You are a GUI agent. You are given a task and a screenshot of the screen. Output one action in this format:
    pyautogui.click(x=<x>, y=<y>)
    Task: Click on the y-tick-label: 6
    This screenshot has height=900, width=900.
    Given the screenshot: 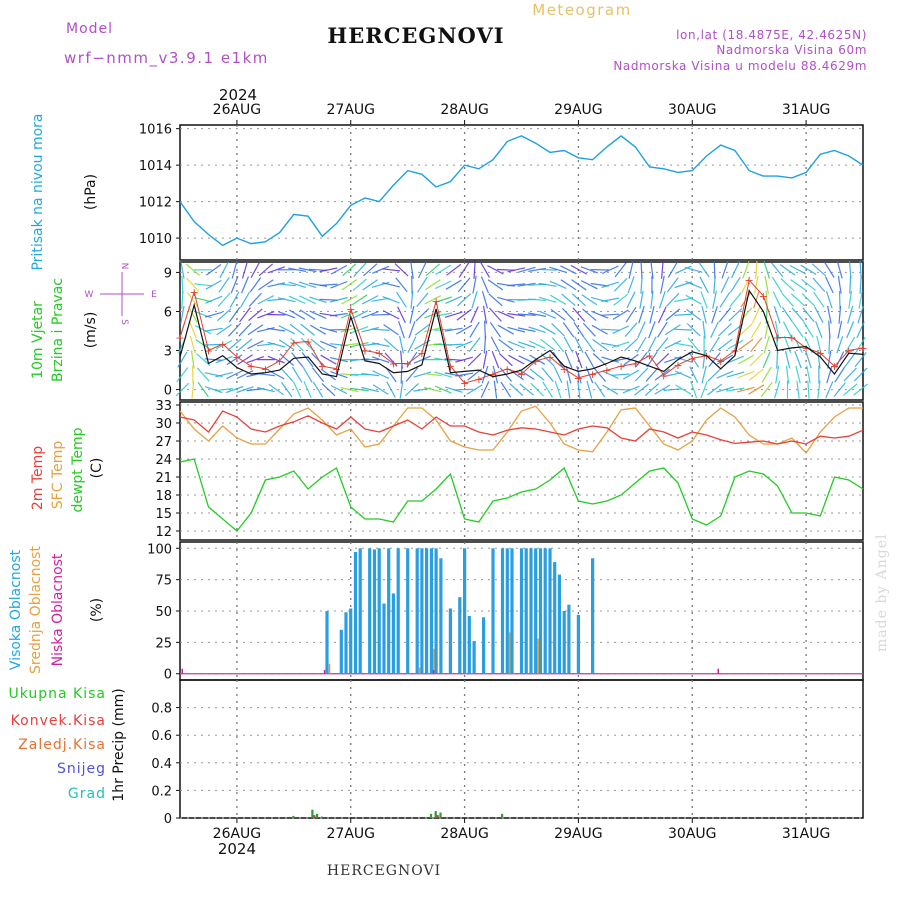 What is the action you would take?
    pyautogui.click(x=168, y=312)
    